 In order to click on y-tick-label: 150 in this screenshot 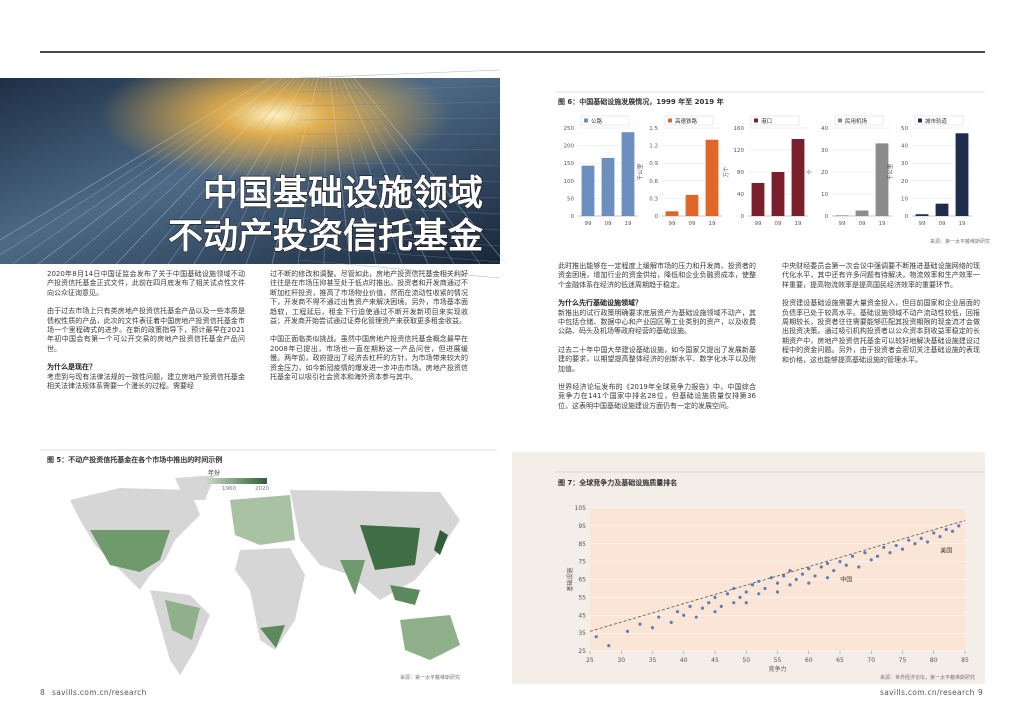, I will do `click(569, 164)`.